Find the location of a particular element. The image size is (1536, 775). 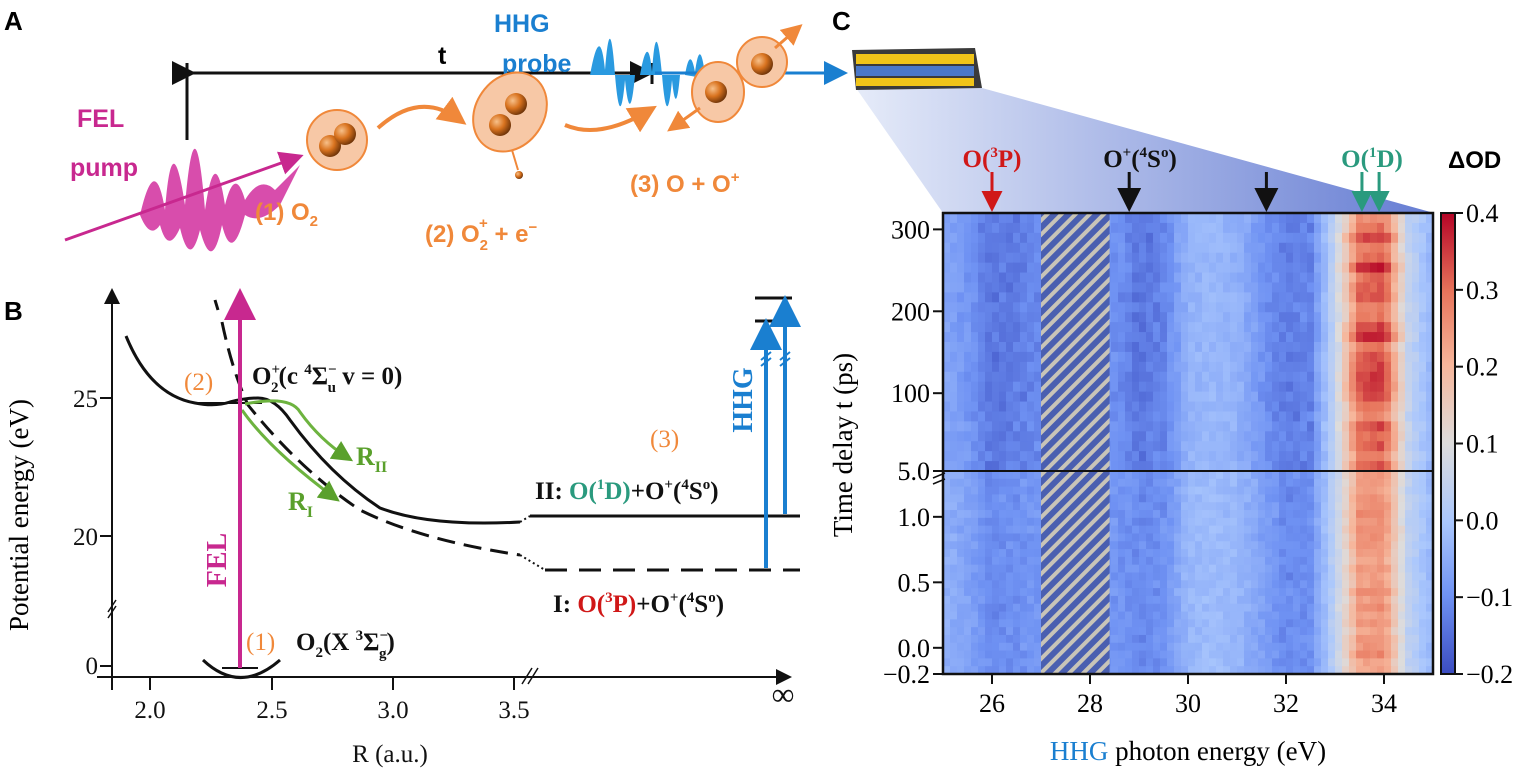

pathway-r2-label: RII is located at coordinates (371, 459).